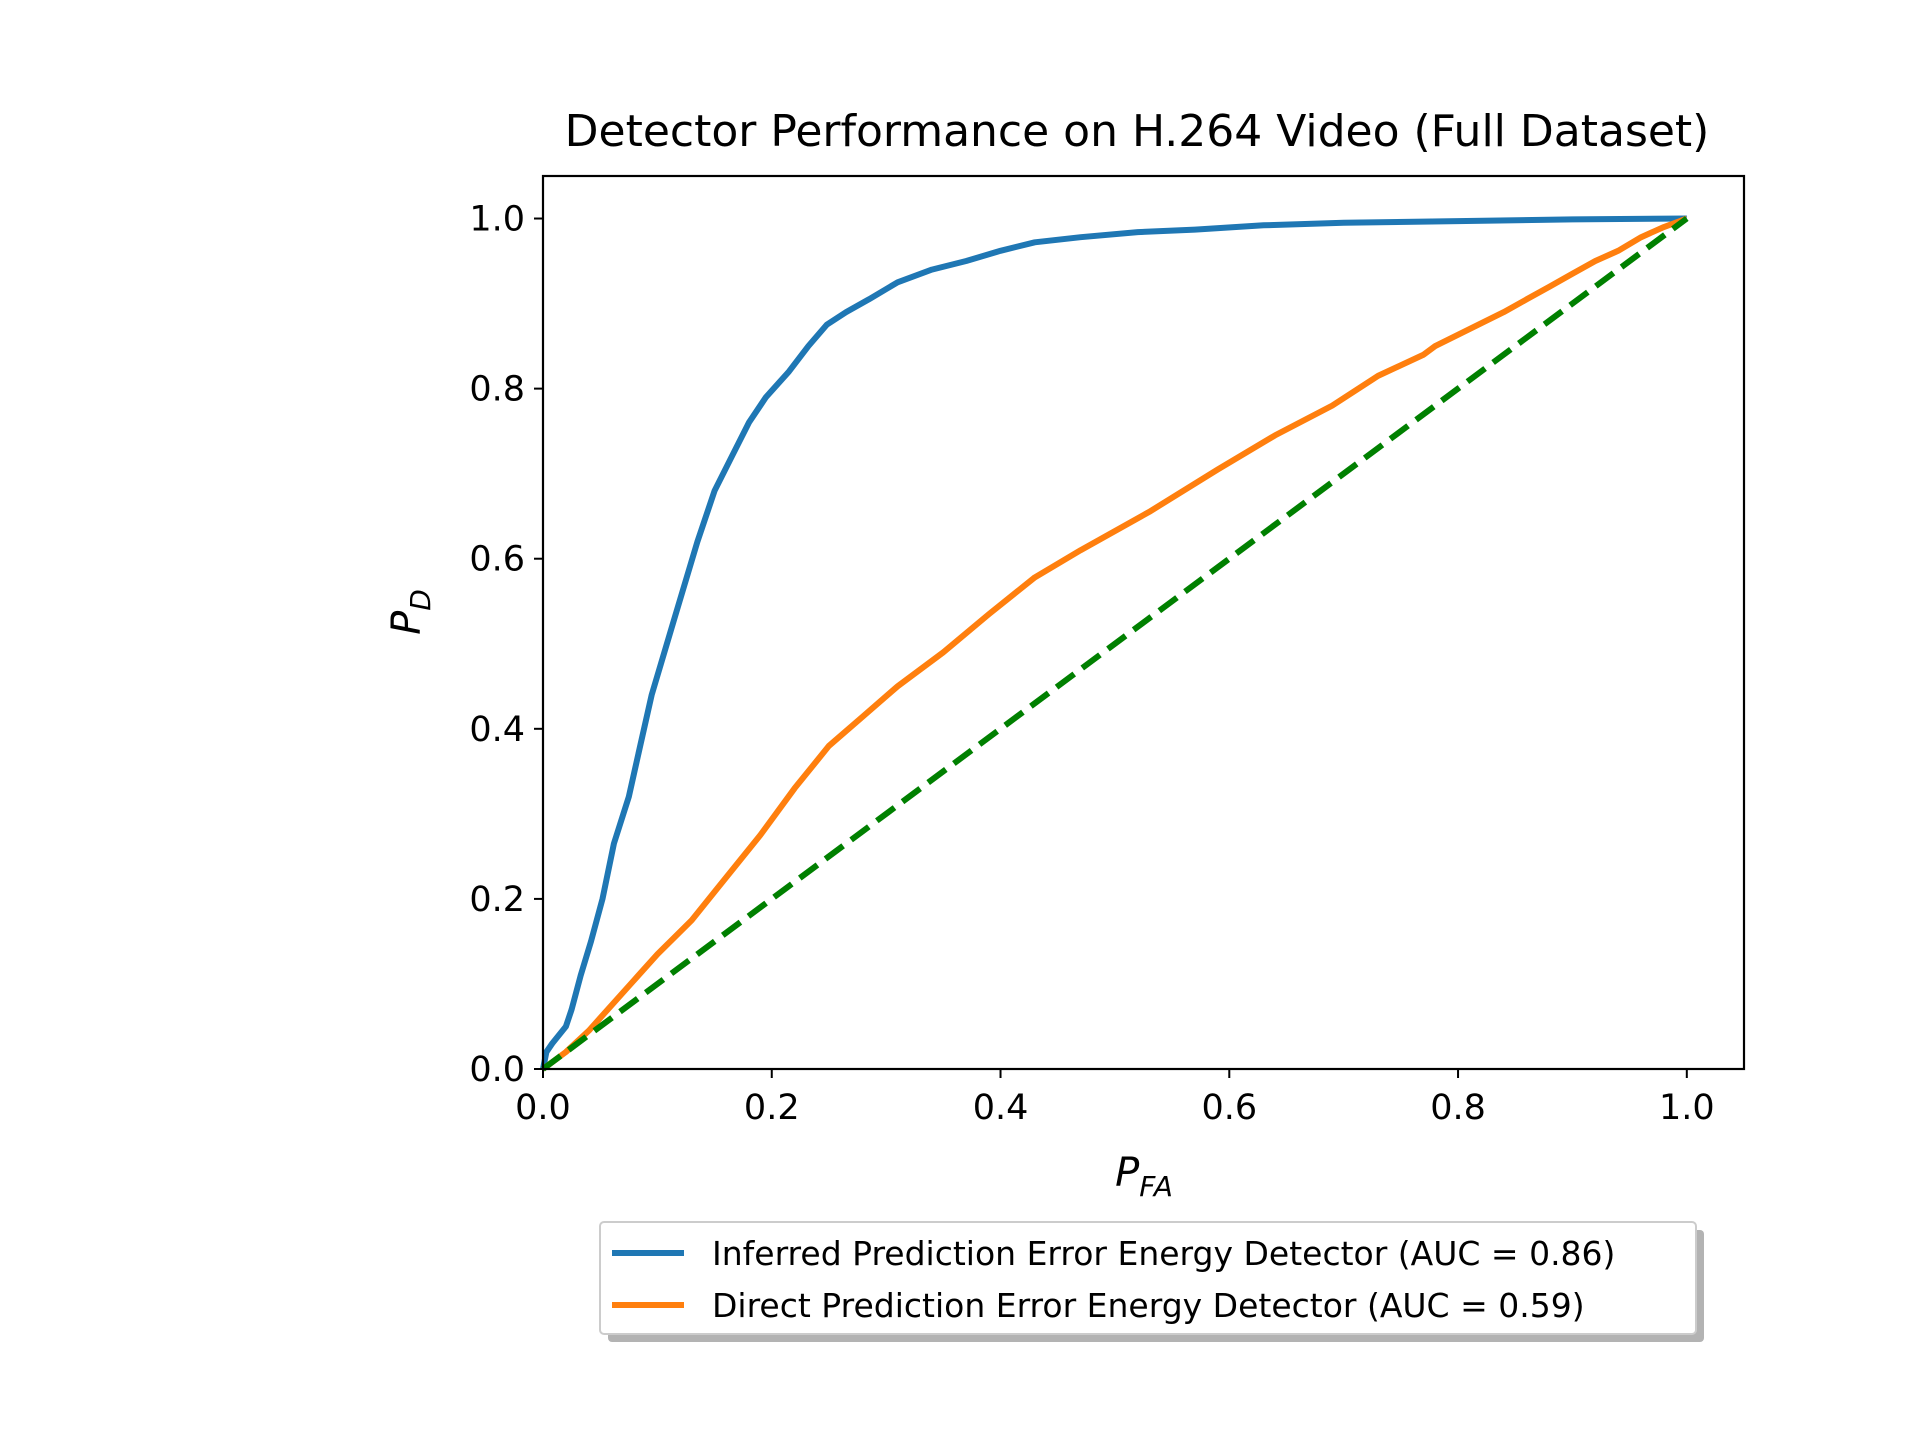  Describe the element at coordinates (497, 560) in the screenshot. I see `y-tick-label: 0.6` at that location.